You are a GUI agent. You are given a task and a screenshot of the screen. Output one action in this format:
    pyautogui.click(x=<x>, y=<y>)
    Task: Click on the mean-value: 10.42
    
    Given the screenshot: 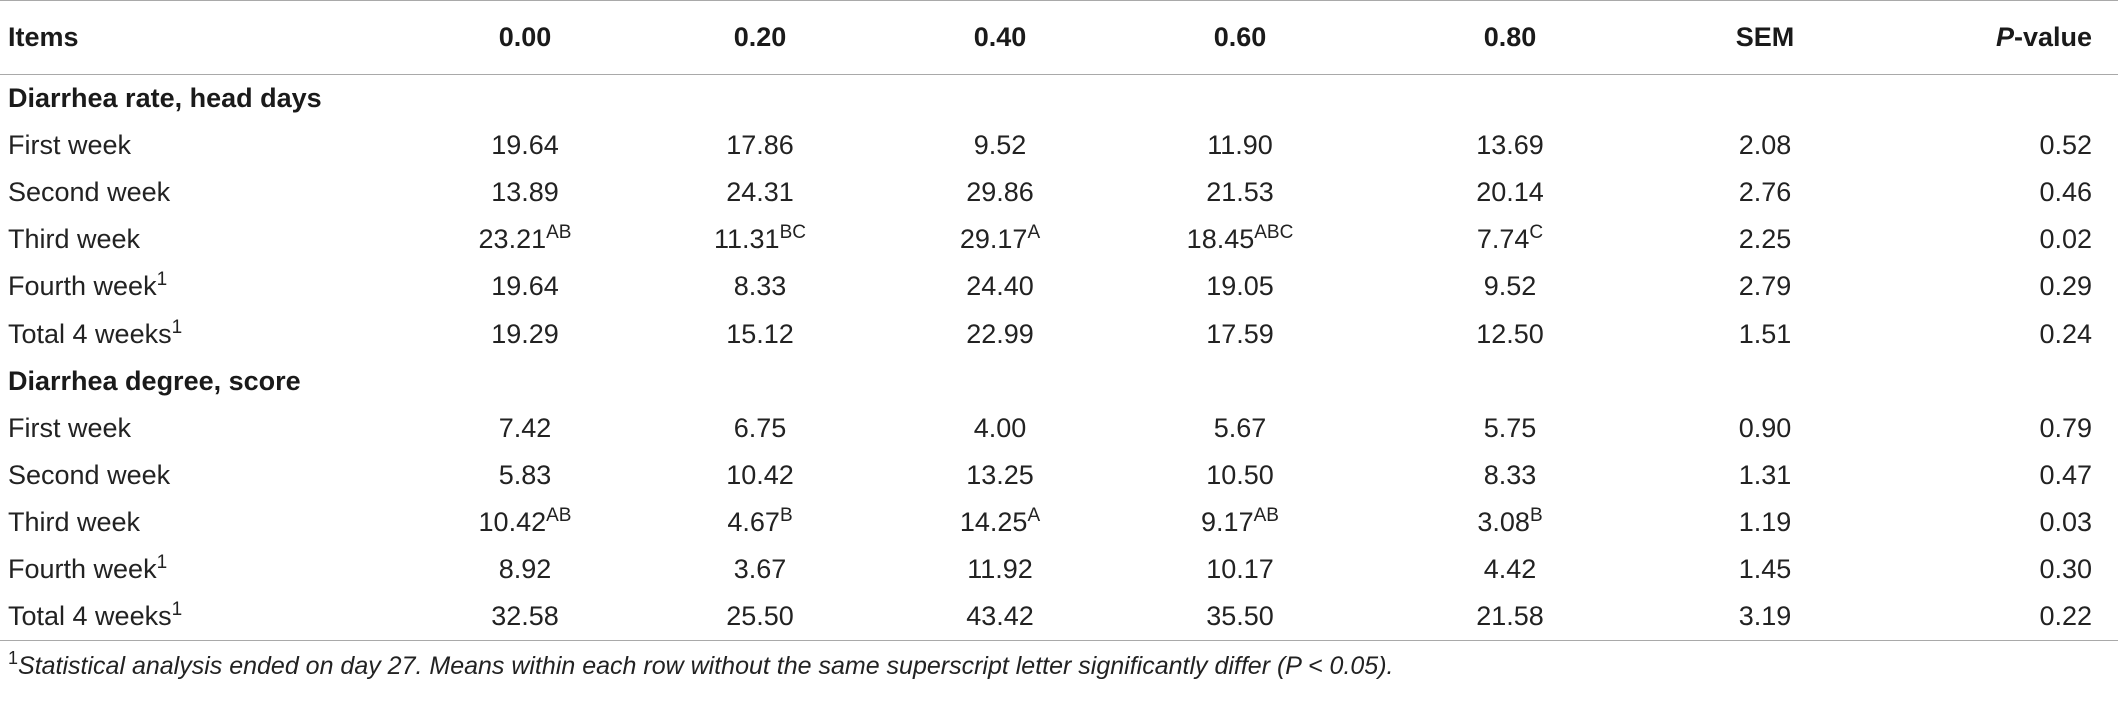 What is the action you would take?
    pyautogui.click(x=512, y=522)
    